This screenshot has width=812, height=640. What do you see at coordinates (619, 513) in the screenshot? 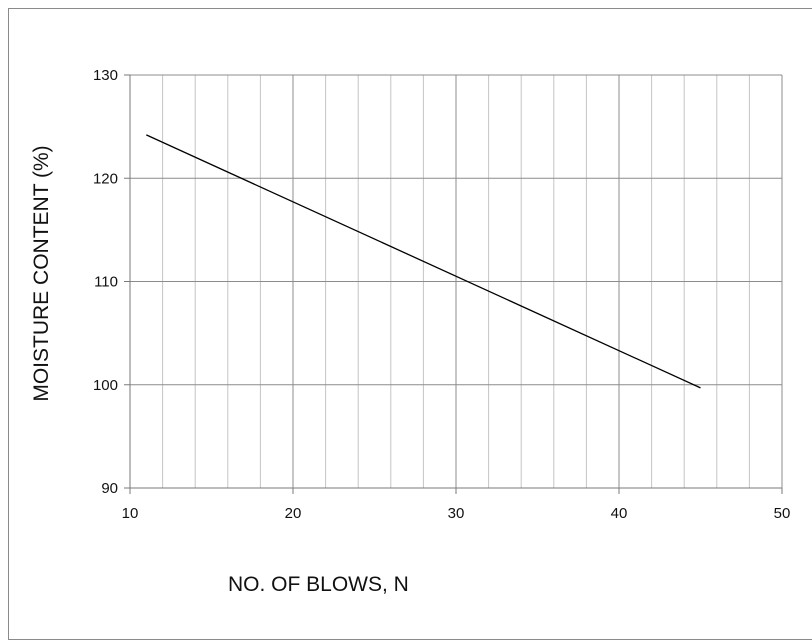
I see `x-tick-label: 40` at bounding box center [619, 513].